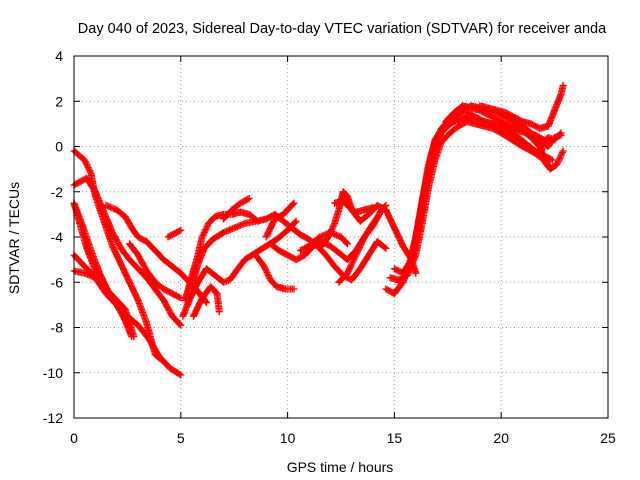 This screenshot has height=480, width=640. I want to click on y-tick-label: -8, so click(57, 328).